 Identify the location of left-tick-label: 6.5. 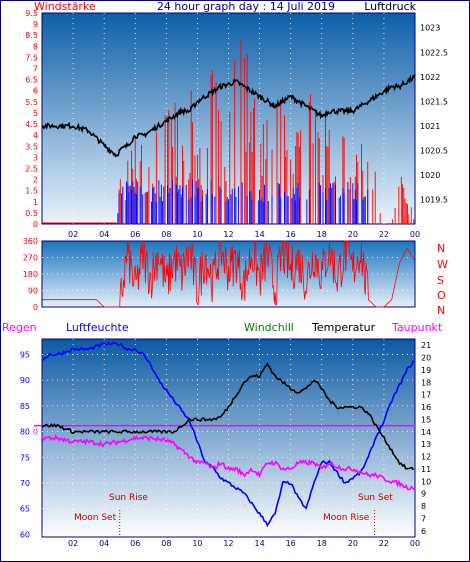
(31, 80).